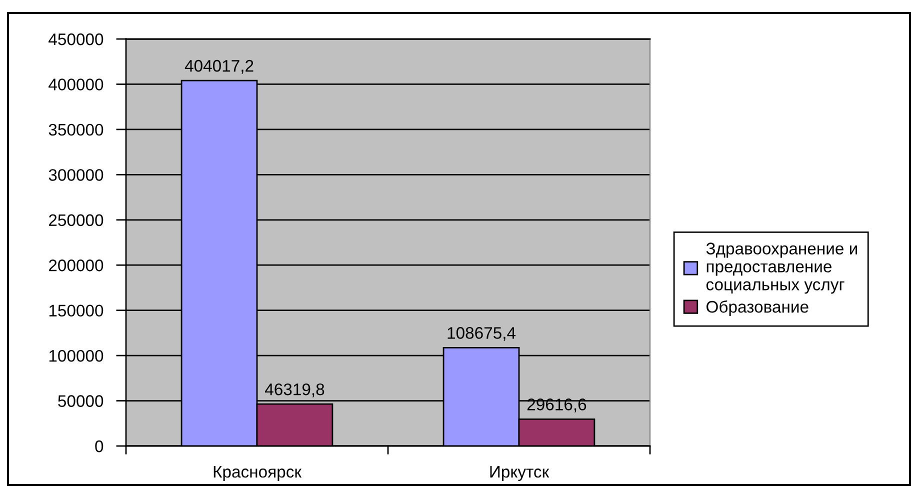 The width and height of the screenshot is (912, 486). What do you see at coordinates (76, 84) in the screenshot?
I see `y-tick-label: 400000` at bounding box center [76, 84].